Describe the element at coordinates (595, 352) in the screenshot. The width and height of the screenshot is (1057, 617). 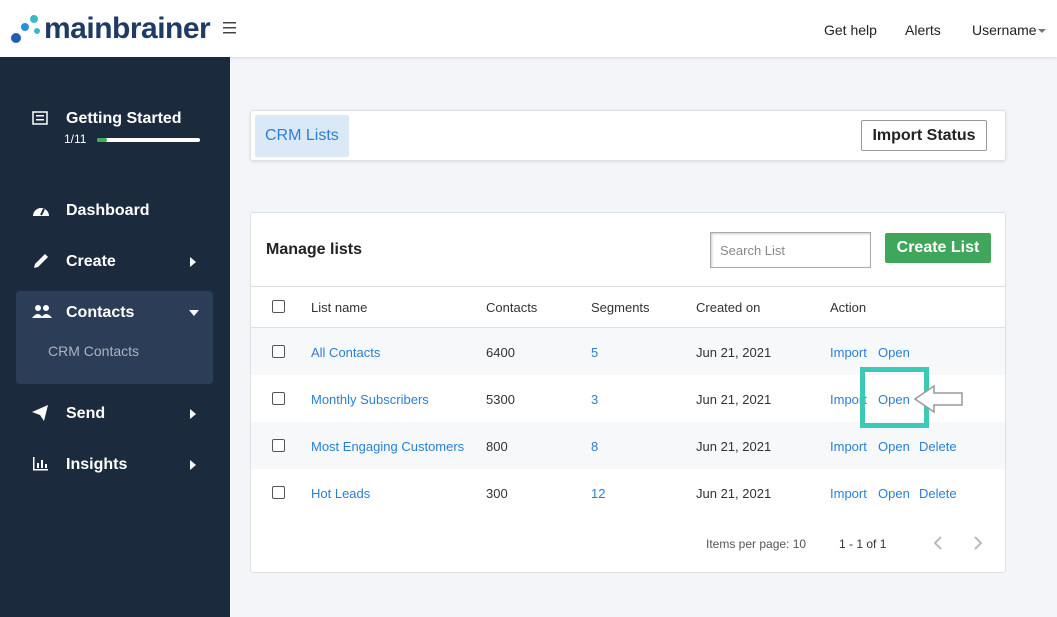
I see `segments: 5` at that location.